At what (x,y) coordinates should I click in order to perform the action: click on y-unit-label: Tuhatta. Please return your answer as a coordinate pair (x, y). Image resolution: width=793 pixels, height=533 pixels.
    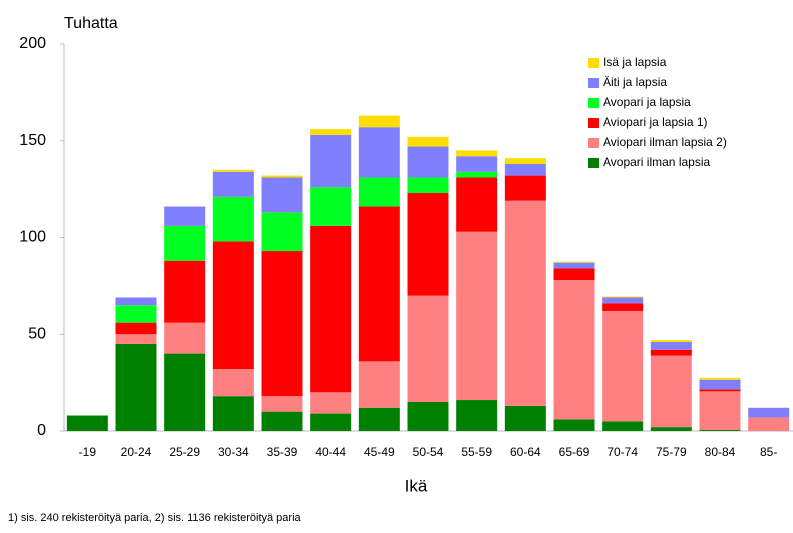
    Looking at the image, I should click on (91, 23).